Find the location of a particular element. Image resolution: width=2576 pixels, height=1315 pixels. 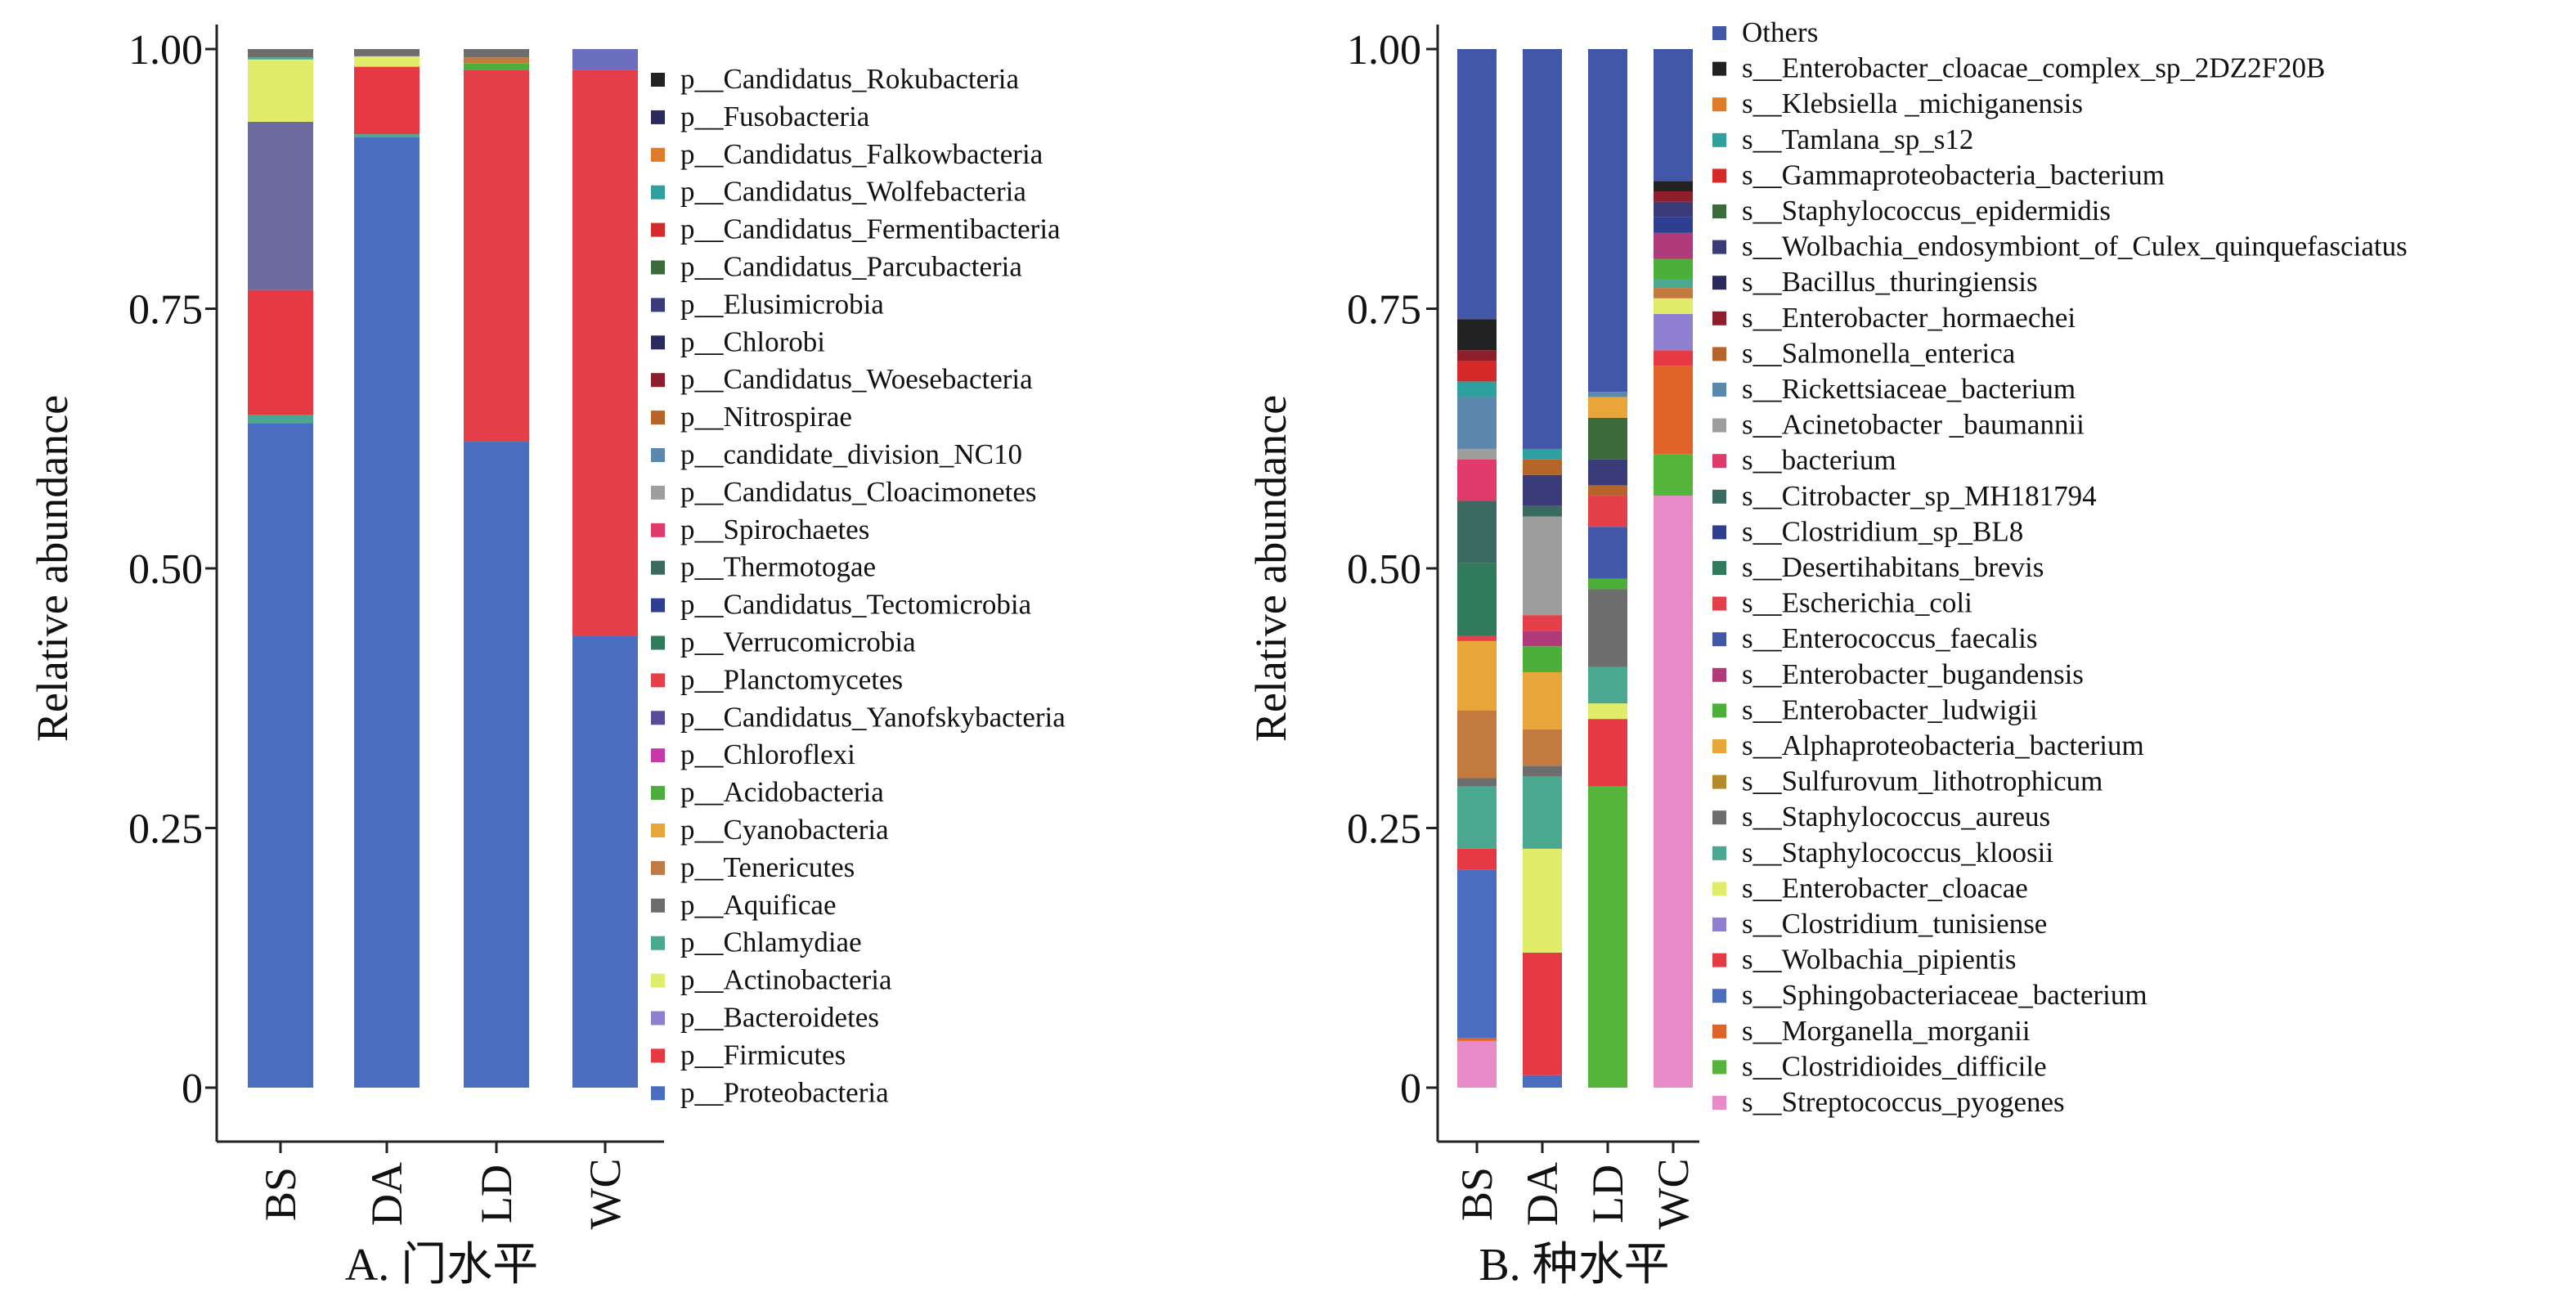

legend-label: s__Enterobacter_hormaechei is located at coordinates (1909, 318).